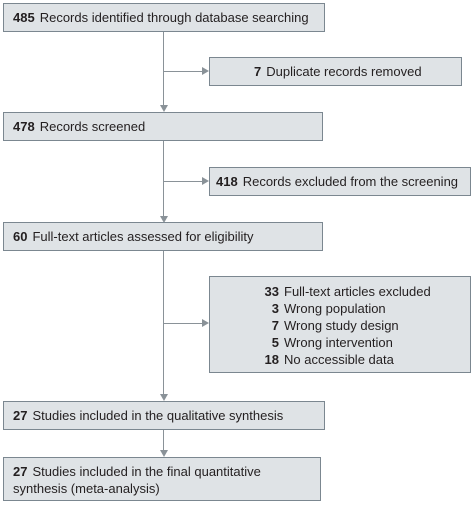 This screenshot has width=474, height=505. I want to click on box-excluded-screening: 418 Records excluded from the screening, so click(340, 181).